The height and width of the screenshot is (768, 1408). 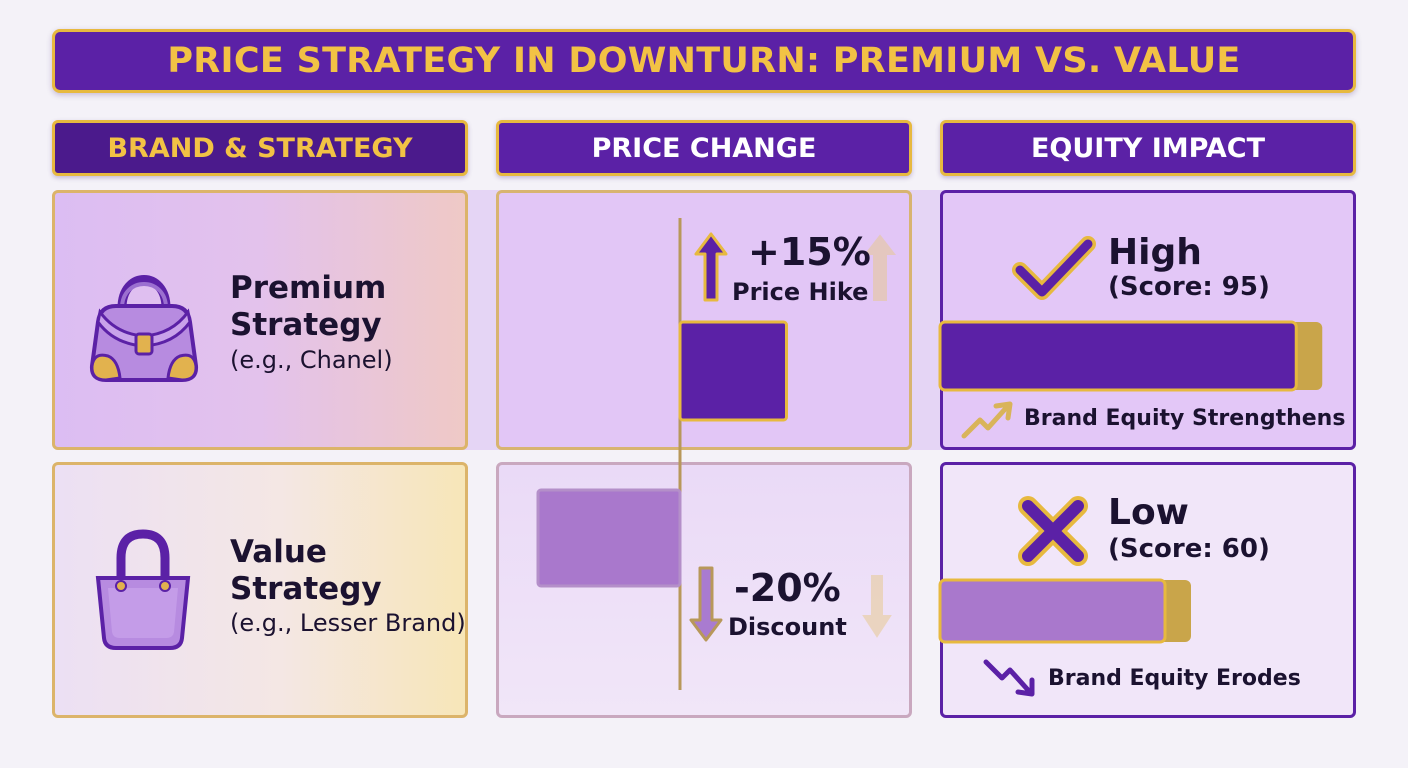 I want to click on column-header-price-label: PRICE CHANGE, so click(x=704, y=148).